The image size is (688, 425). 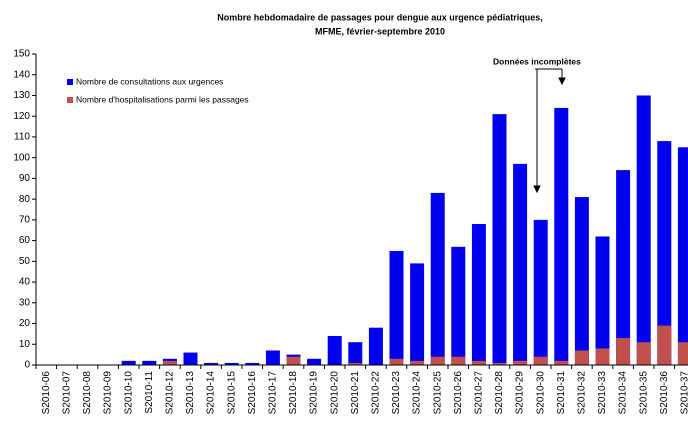 What do you see at coordinates (22, 137) in the screenshot?
I see `y-tick-label: 110` at bounding box center [22, 137].